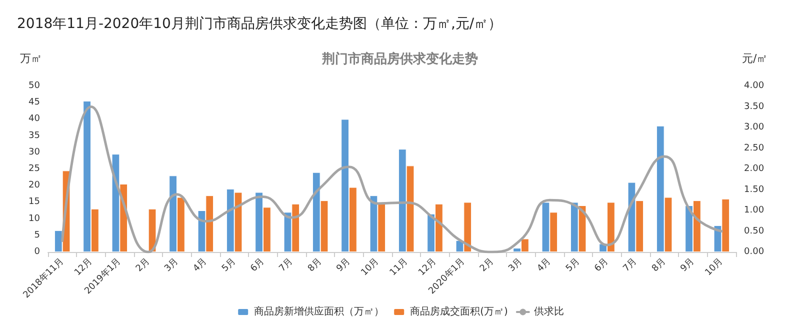  I want to click on chart-title: 2018年11月-2020年10月荆门市商品房供求变化走势图（单位：万㎡,元/㎡）, so click(259, 24).